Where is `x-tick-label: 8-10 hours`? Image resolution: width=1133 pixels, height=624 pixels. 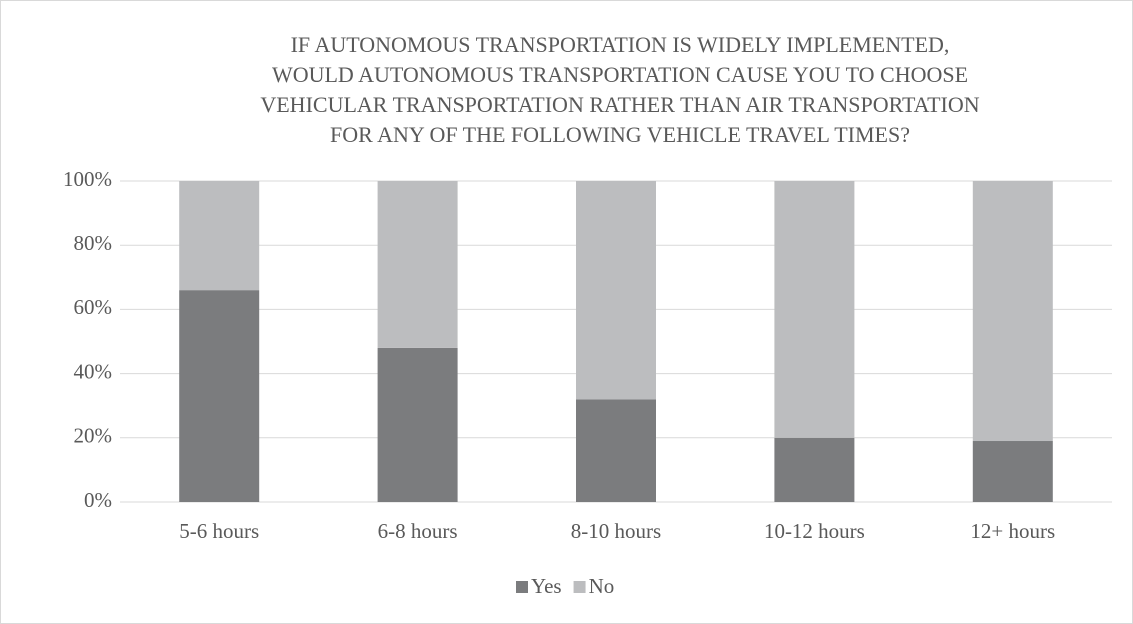 x-tick-label: 8-10 hours is located at coordinates (616, 531).